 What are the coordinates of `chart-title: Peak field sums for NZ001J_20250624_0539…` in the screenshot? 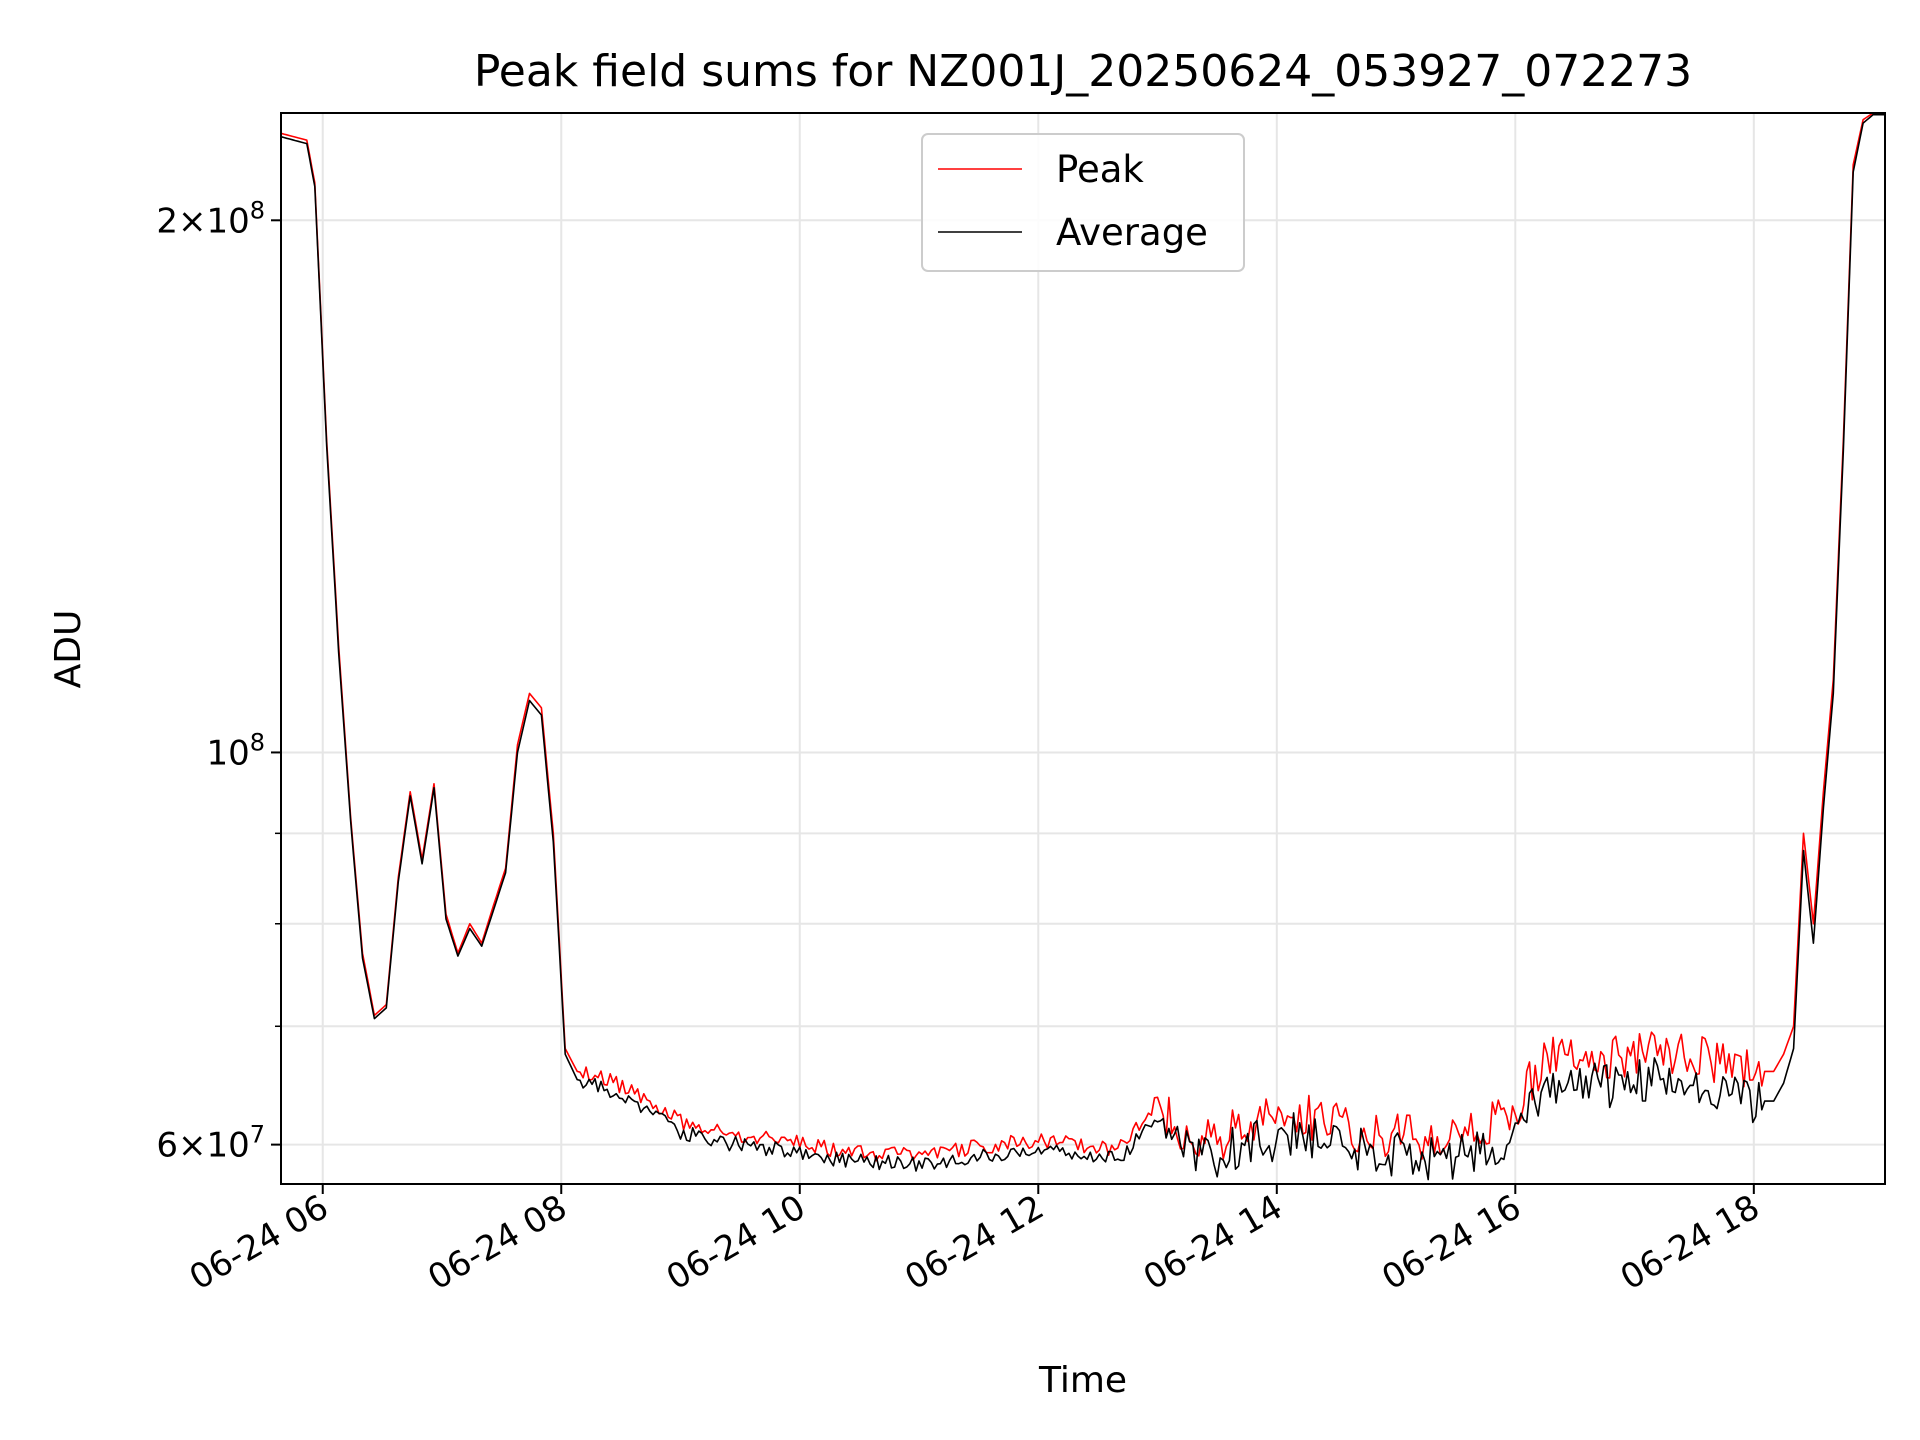 It's located at (1083, 71).